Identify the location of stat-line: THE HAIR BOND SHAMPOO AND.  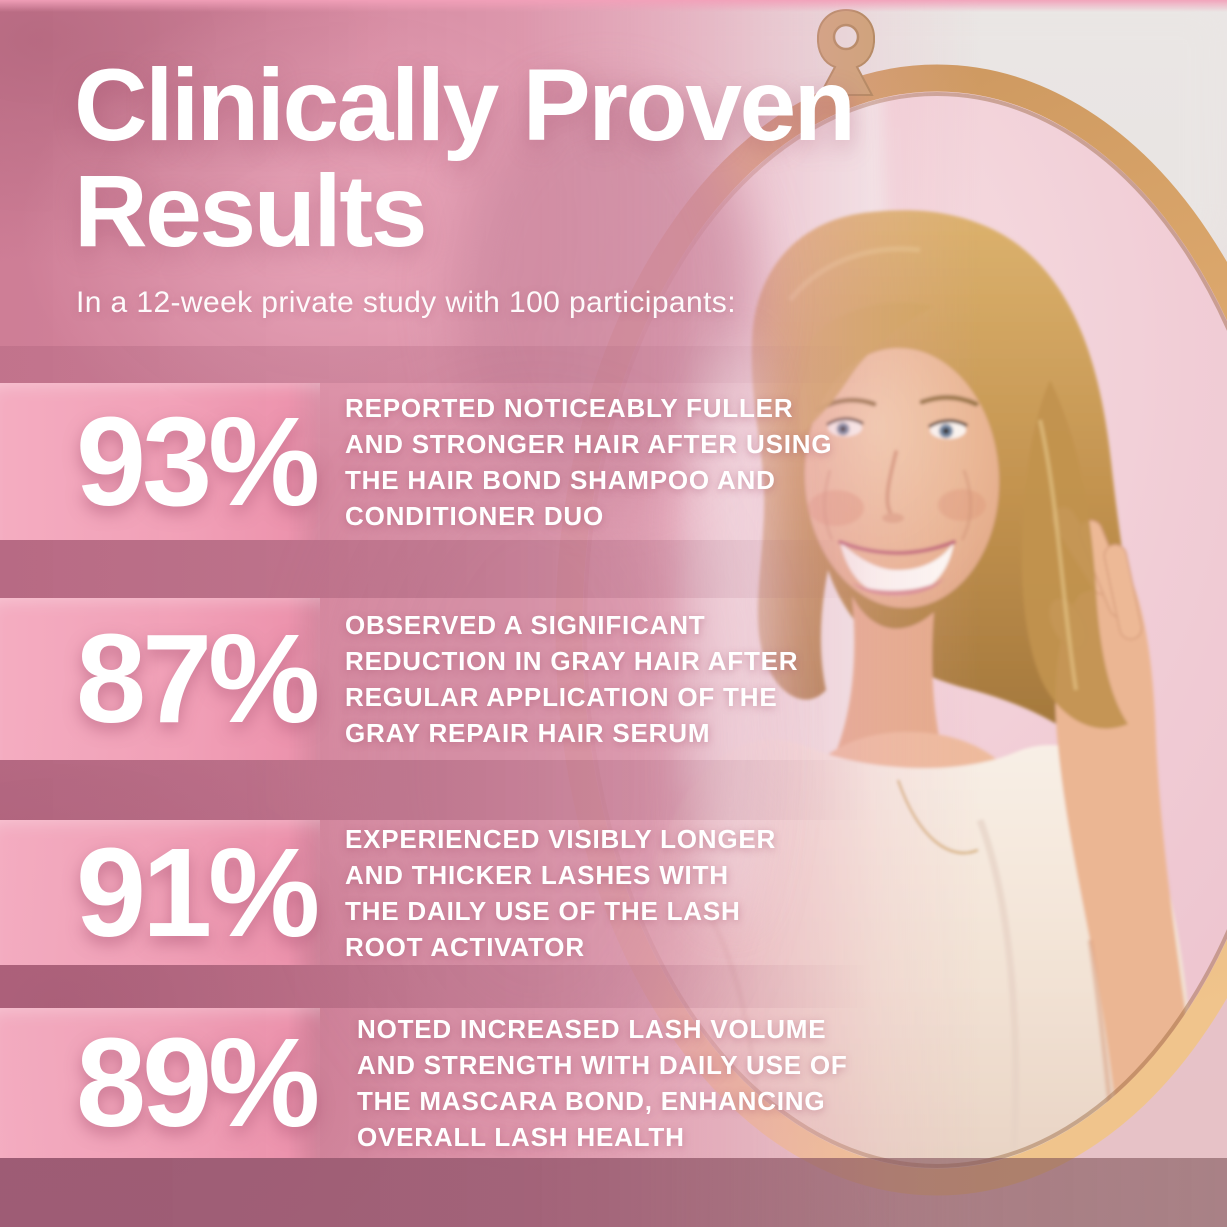
(560, 479).